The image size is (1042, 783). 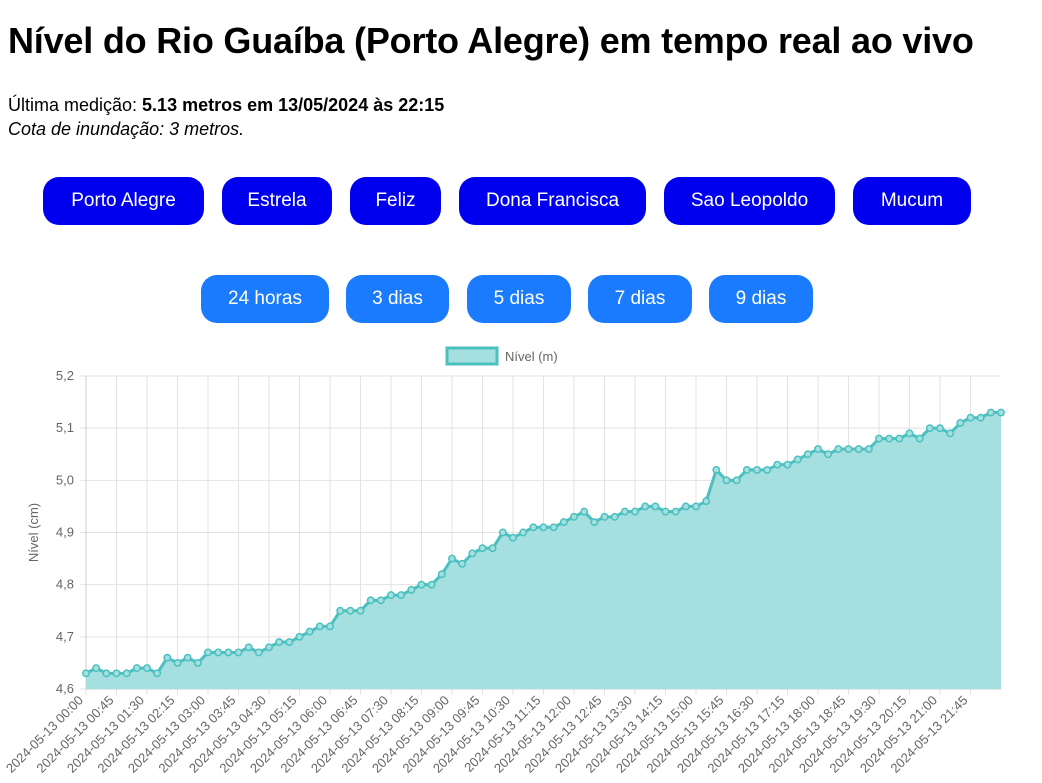 What do you see at coordinates (397, 299) in the screenshot?
I see `range-button-3-dias: 3 dias` at bounding box center [397, 299].